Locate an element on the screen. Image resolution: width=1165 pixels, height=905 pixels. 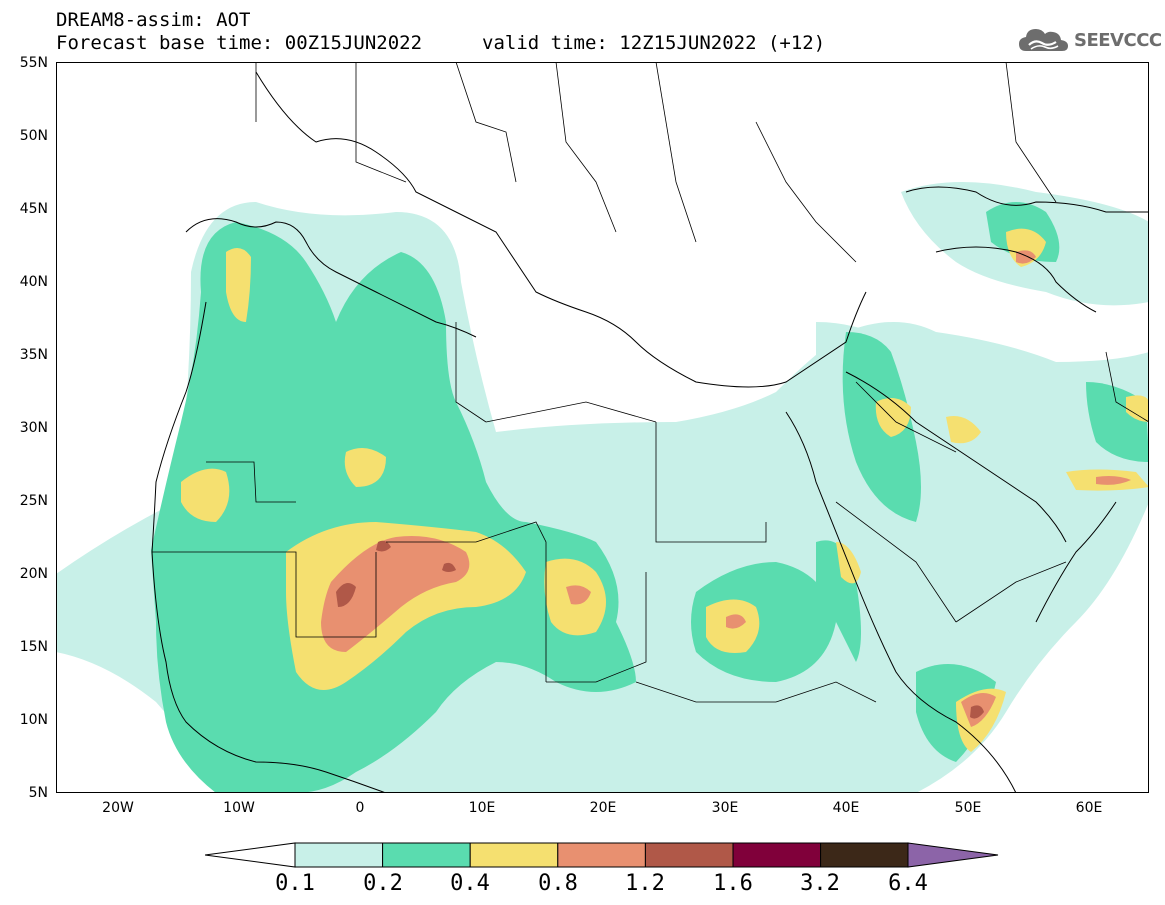
valid-time: valid time: 12Z15JUN2022 (+12) is located at coordinates (654, 43).